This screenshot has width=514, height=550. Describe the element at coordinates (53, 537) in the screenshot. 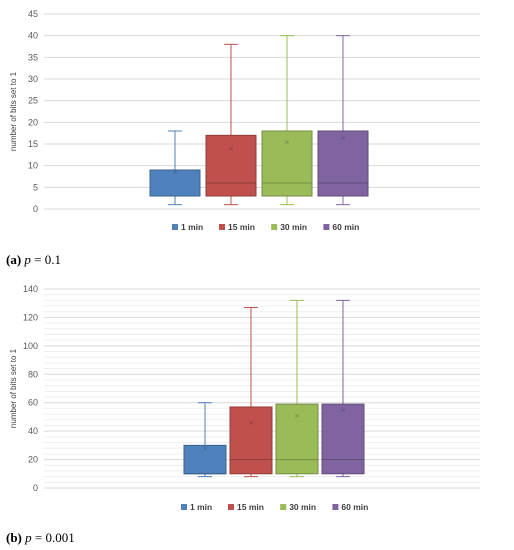

I see `caption-b-eq: = 0.001` at that location.